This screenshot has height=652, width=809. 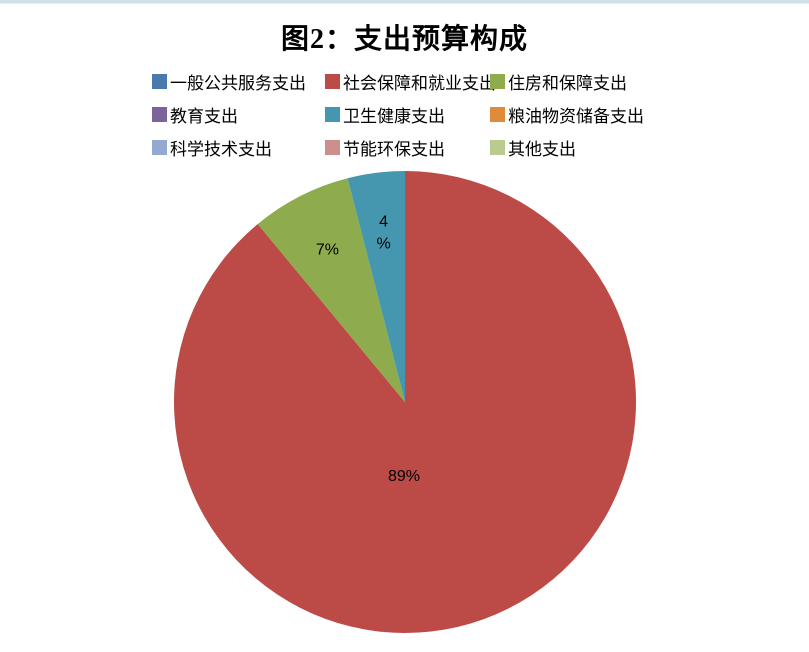 I want to click on legend-item: 节能环保支出, so click(x=407, y=148).